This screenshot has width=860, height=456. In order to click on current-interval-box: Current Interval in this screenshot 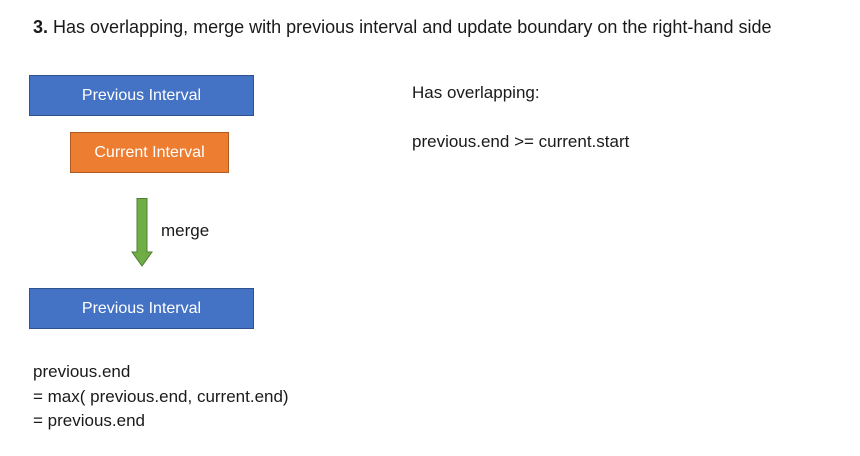, I will do `click(149, 152)`.